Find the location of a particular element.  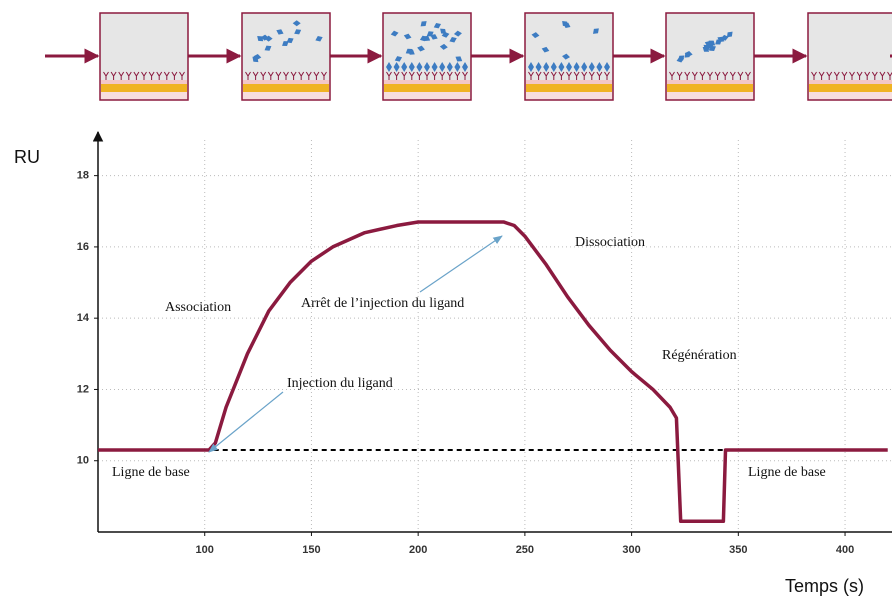

x-tick-label: 150 is located at coordinates (311, 550).